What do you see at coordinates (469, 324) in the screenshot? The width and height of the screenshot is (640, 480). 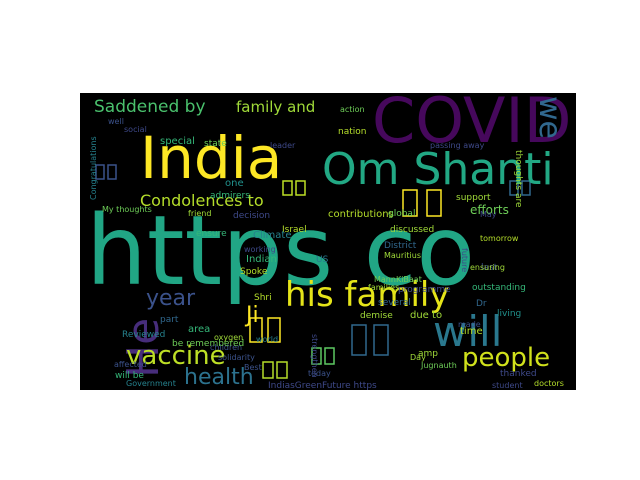 I see `word: made` at bounding box center [469, 324].